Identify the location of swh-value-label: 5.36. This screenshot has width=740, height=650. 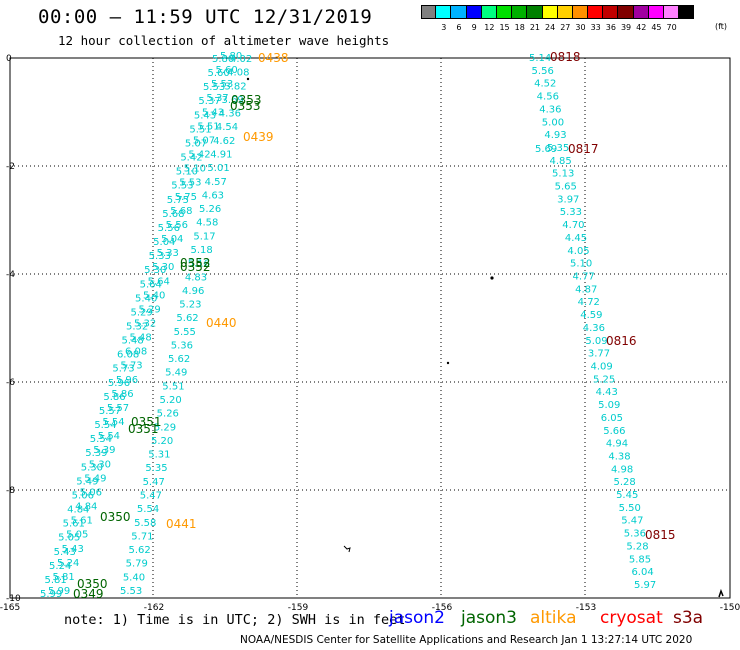
(182, 345).